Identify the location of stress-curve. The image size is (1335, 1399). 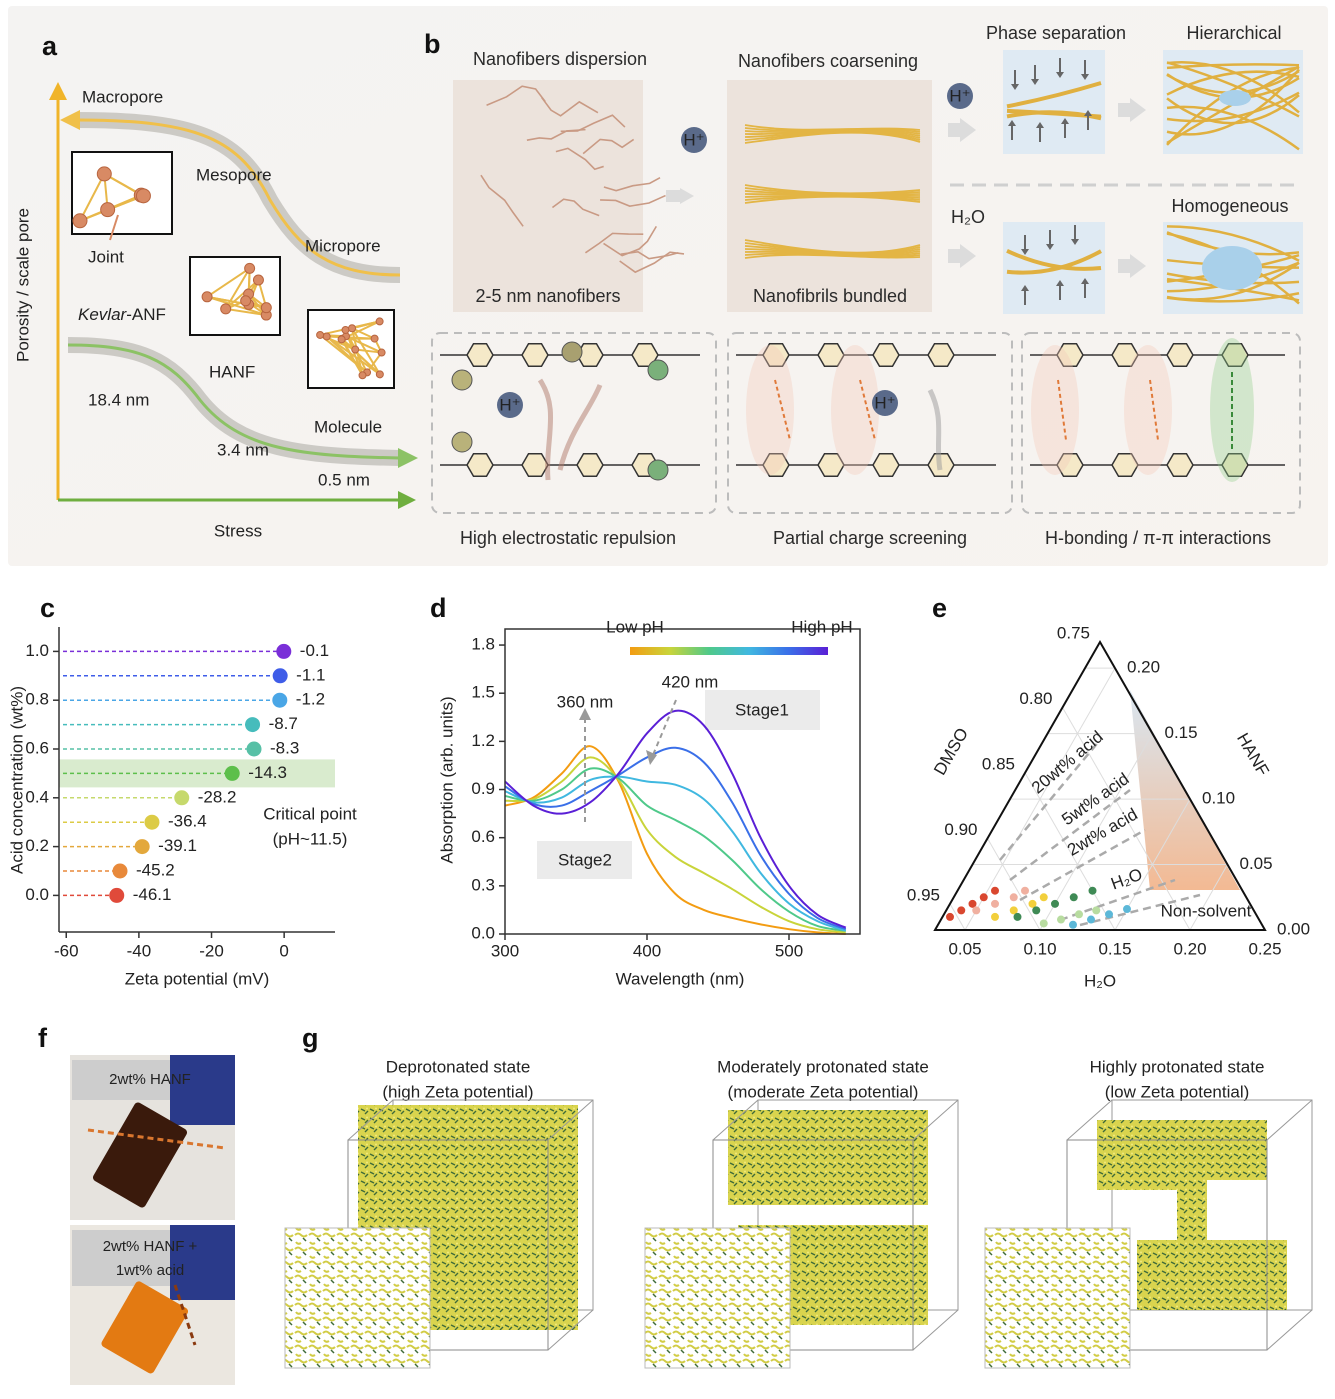
(234, 401).